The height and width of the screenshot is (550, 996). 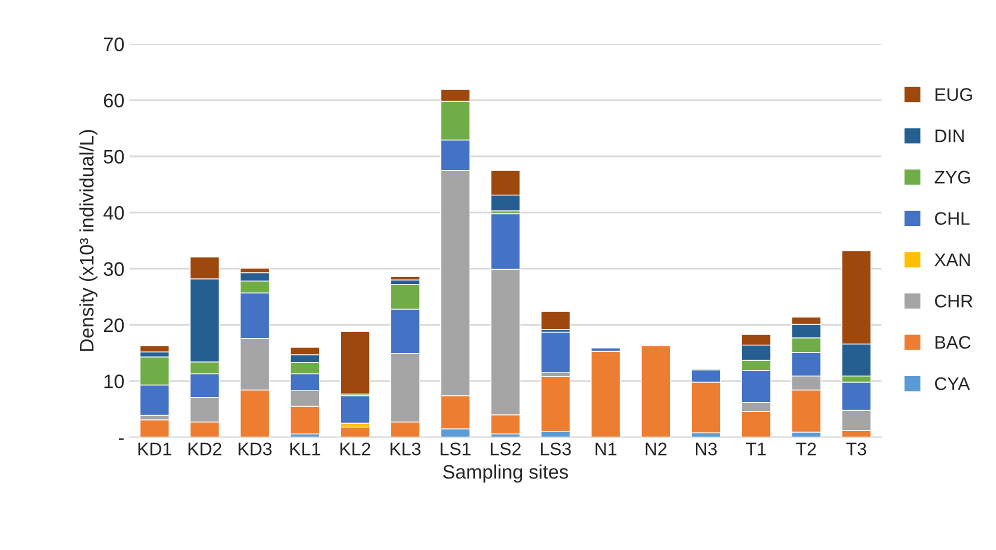 I want to click on y-tick-label: 10, so click(x=114, y=381).